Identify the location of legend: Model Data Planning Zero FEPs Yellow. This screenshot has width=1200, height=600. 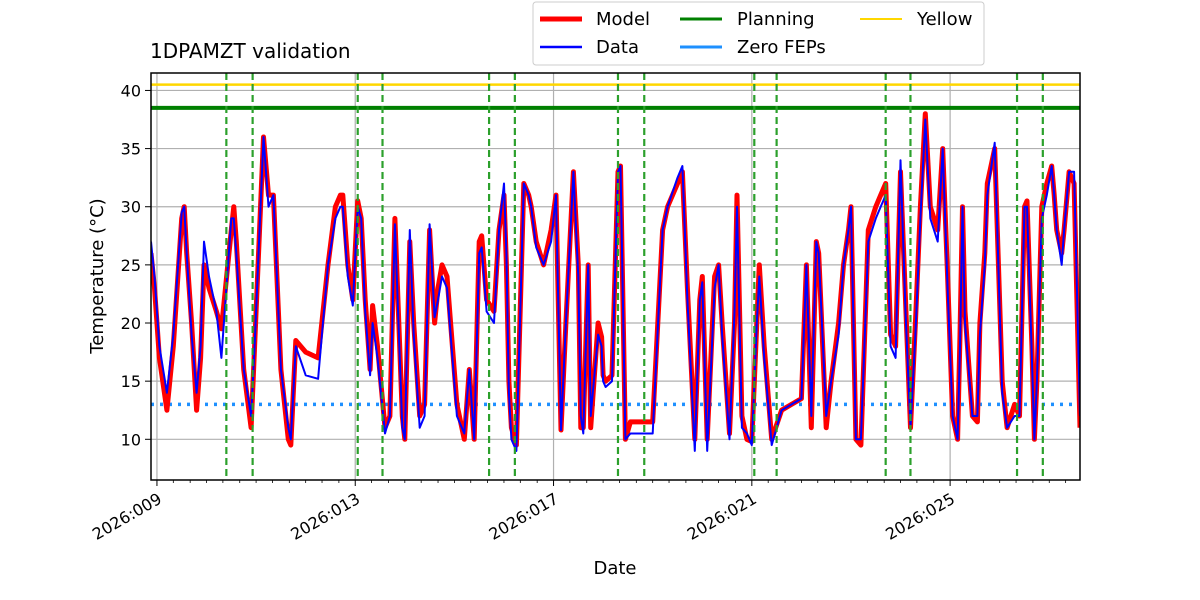
(758, 33).